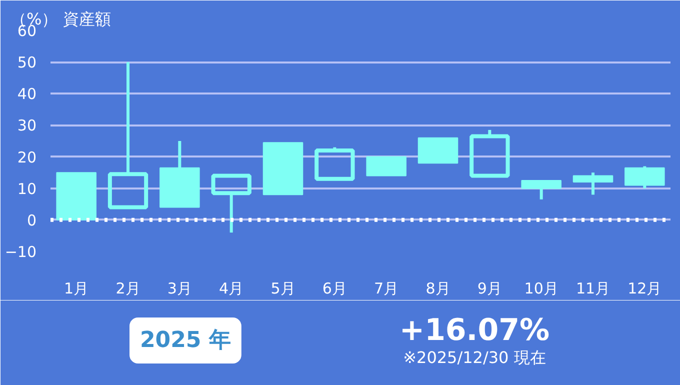  What do you see at coordinates (179, 289) in the screenshot?
I see `x-tick-label: 3月` at bounding box center [179, 289].